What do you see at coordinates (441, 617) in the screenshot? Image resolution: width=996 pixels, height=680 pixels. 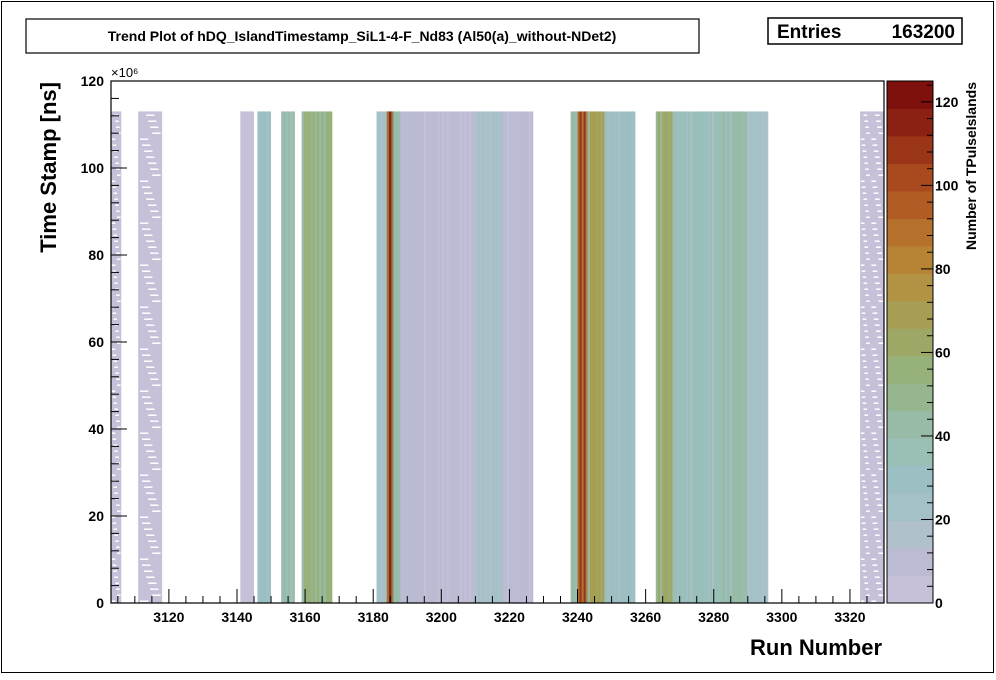 I see `x-tick-label: 3200` at bounding box center [441, 617].